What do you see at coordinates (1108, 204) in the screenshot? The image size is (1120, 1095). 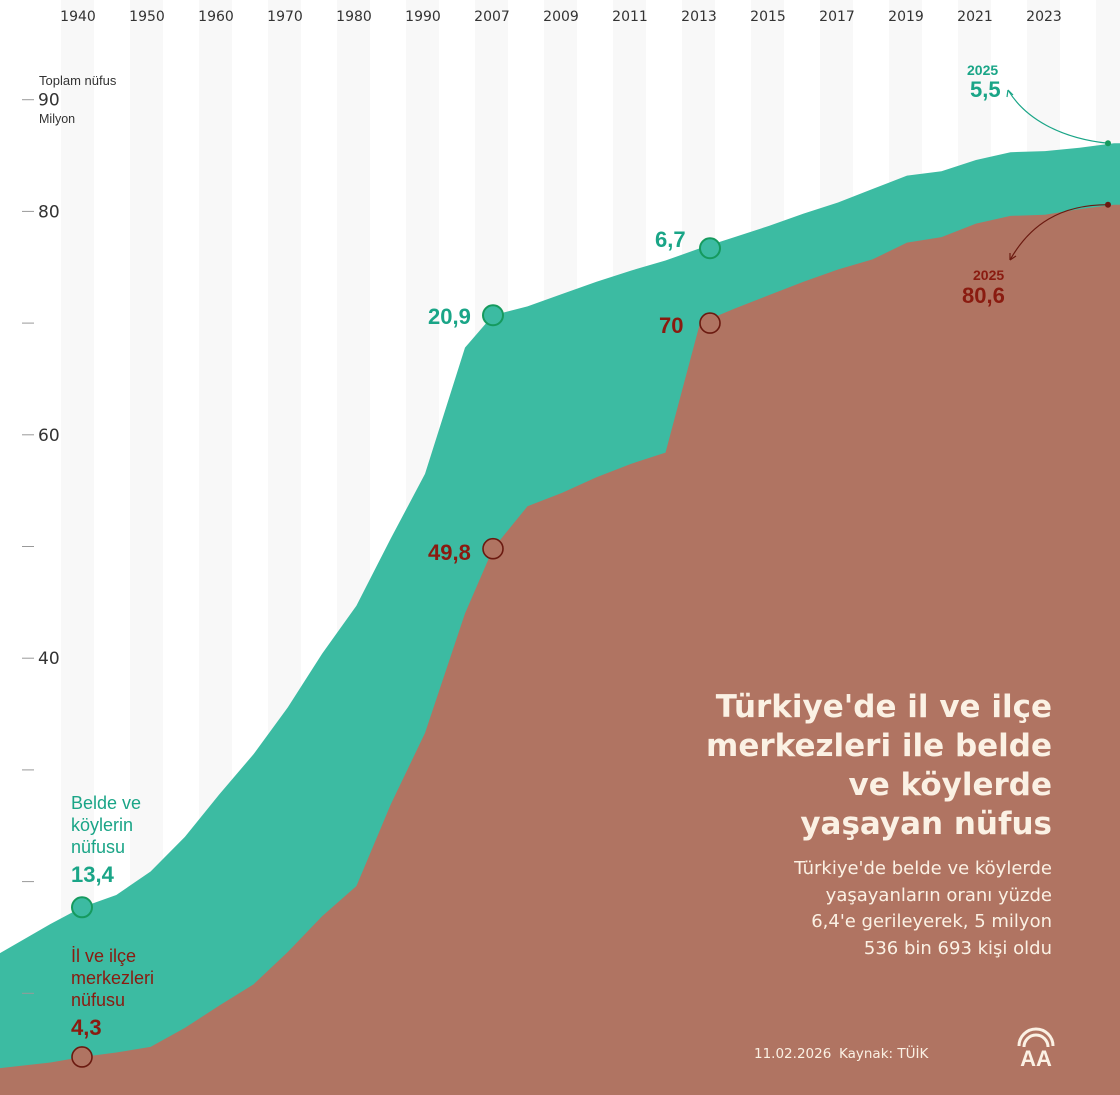 I see `urban-marker-2025` at bounding box center [1108, 204].